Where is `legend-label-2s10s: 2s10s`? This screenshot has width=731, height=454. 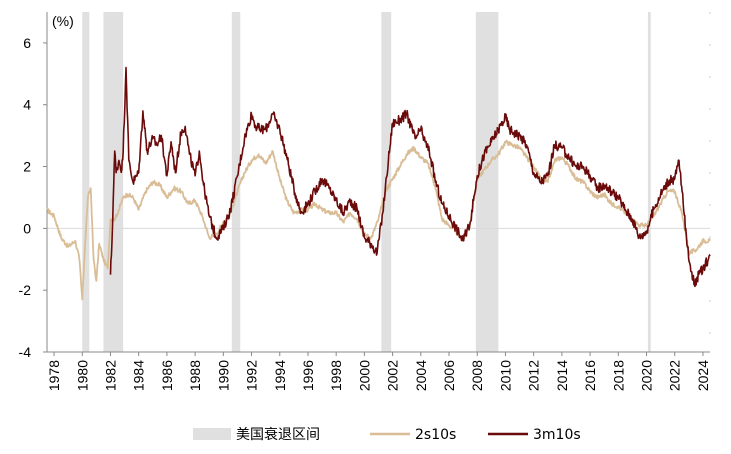
legend-label-2s10s: 2s10s is located at coordinates (435, 435).